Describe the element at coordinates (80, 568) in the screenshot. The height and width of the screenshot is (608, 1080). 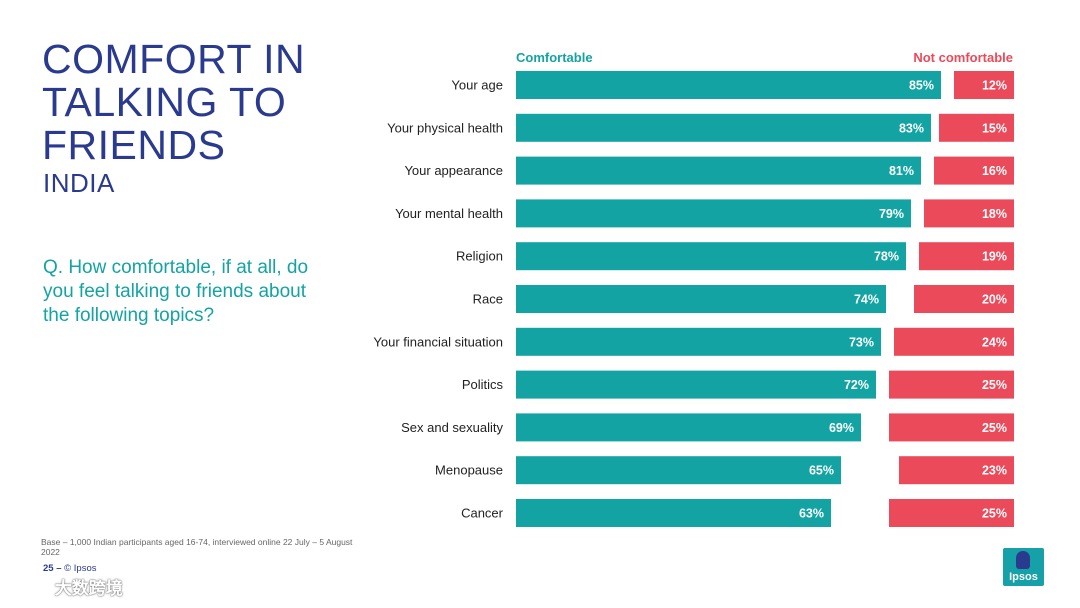
I see `copyright-text: © Ipsos` at that location.